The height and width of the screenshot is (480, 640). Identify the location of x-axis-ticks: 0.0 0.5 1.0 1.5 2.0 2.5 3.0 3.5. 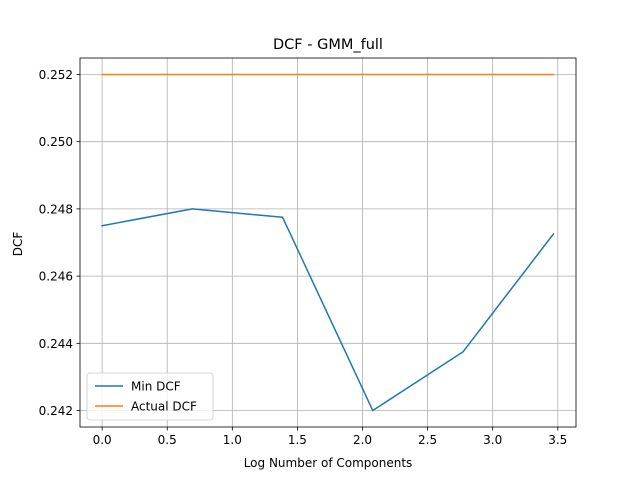
(330, 437).